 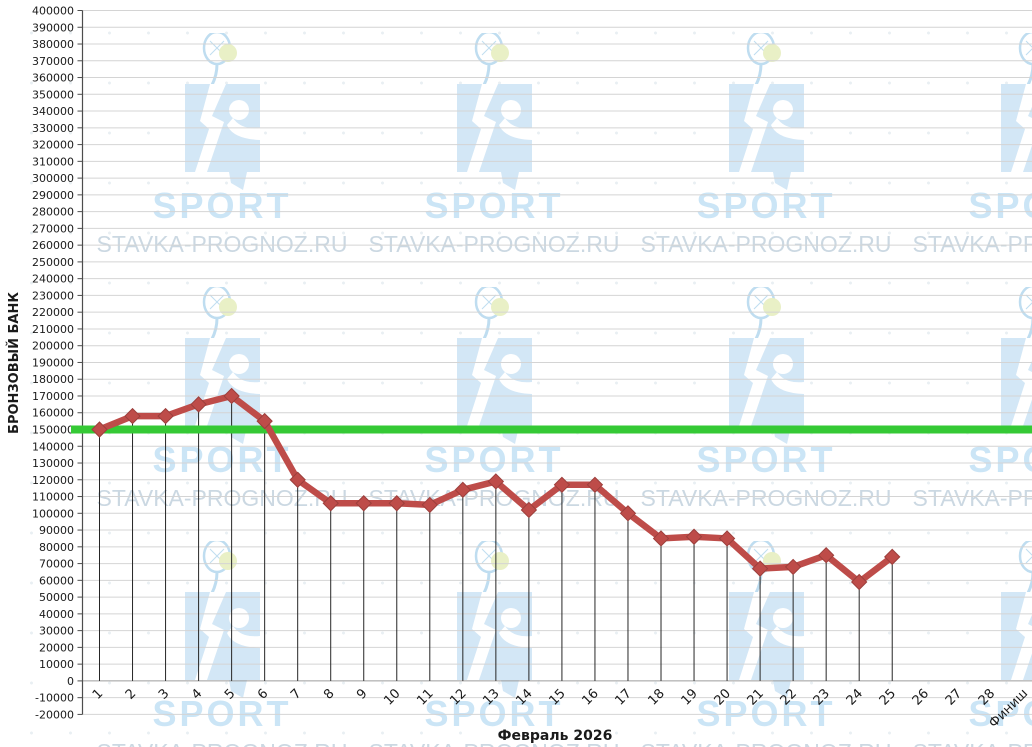 I want to click on y-tick-label: 110000, so click(x=53, y=497).